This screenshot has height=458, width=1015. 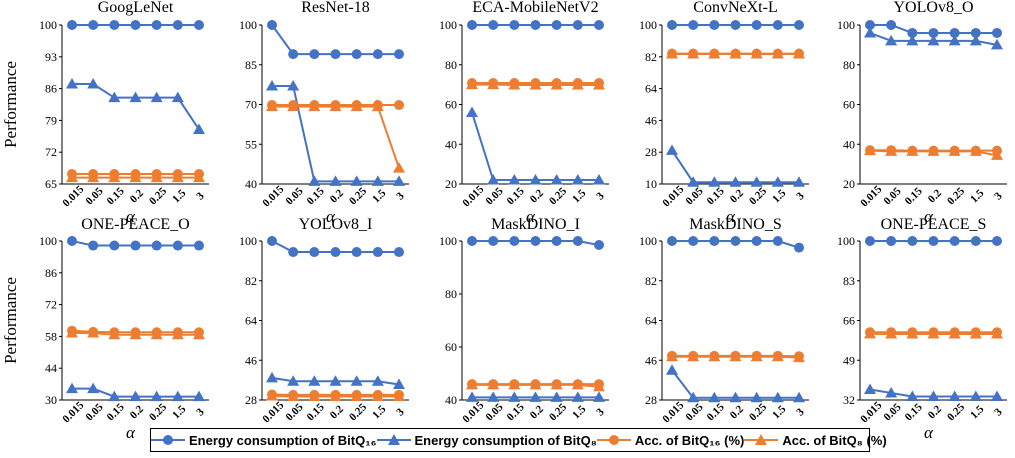 I want to click on x-axis-label: α, so click(x=131, y=432).